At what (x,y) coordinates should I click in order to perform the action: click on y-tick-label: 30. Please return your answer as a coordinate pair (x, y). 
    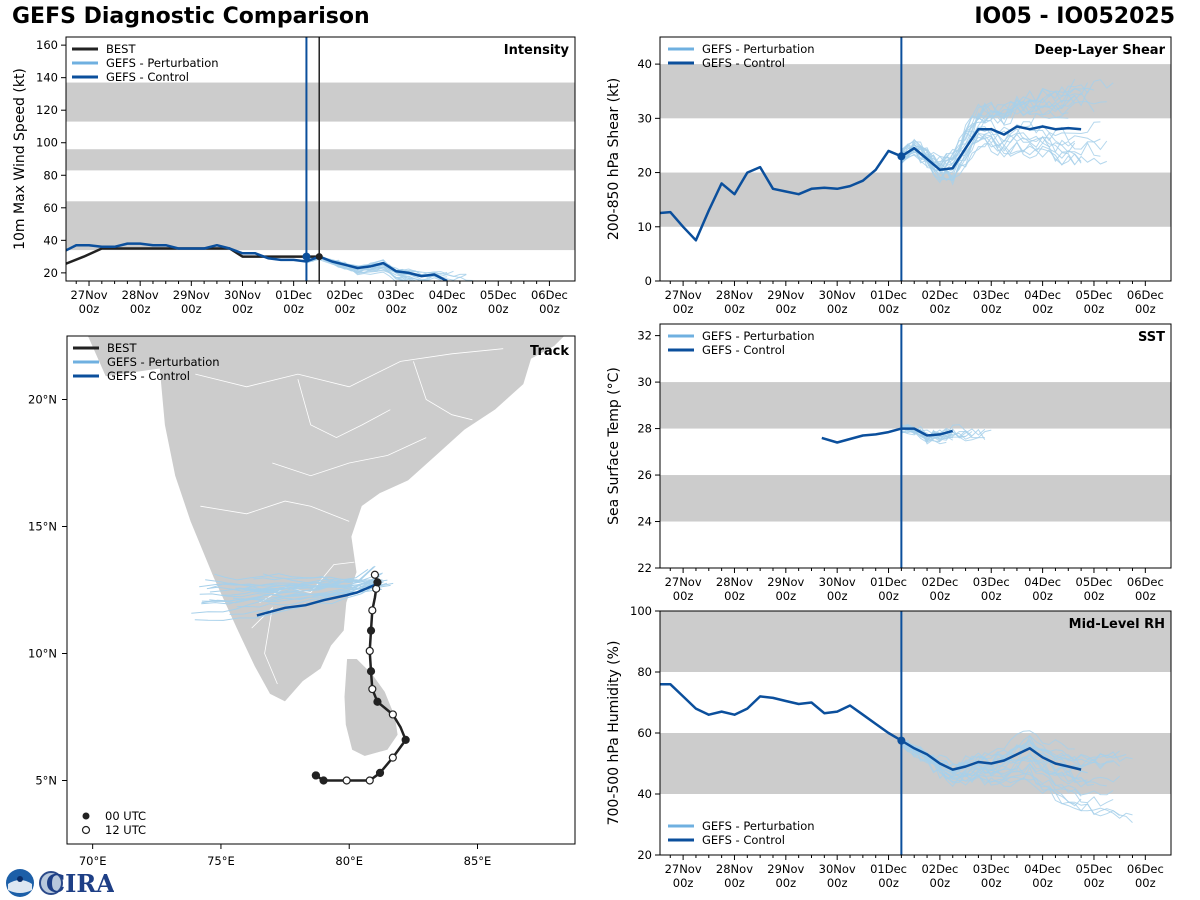
    Looking at the image, I should click on (644, 382).